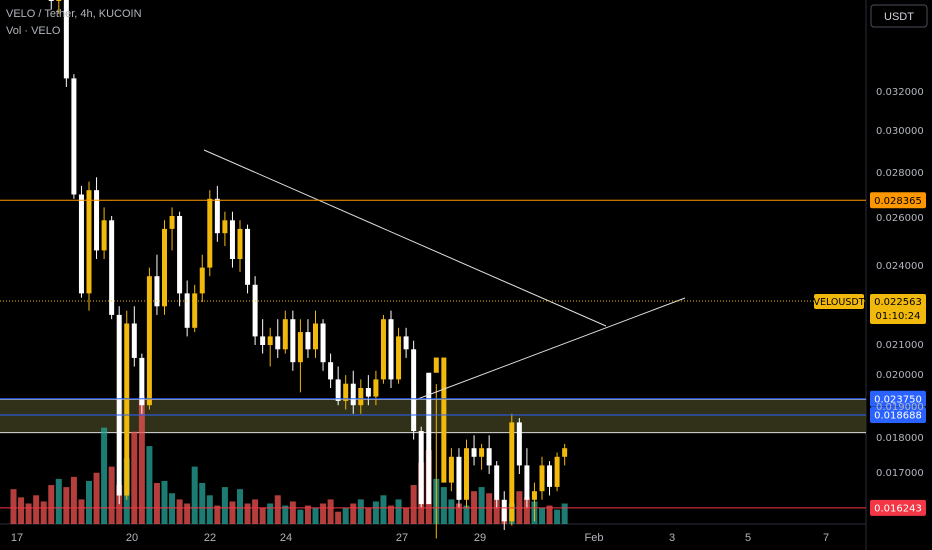 The image size is (932, 550). What do you see at coordinates (74, 14) in the screenshot?
I see `chart-title: VELO / Tether, 4h, KUCOIN` at bounding box center [74, 14].